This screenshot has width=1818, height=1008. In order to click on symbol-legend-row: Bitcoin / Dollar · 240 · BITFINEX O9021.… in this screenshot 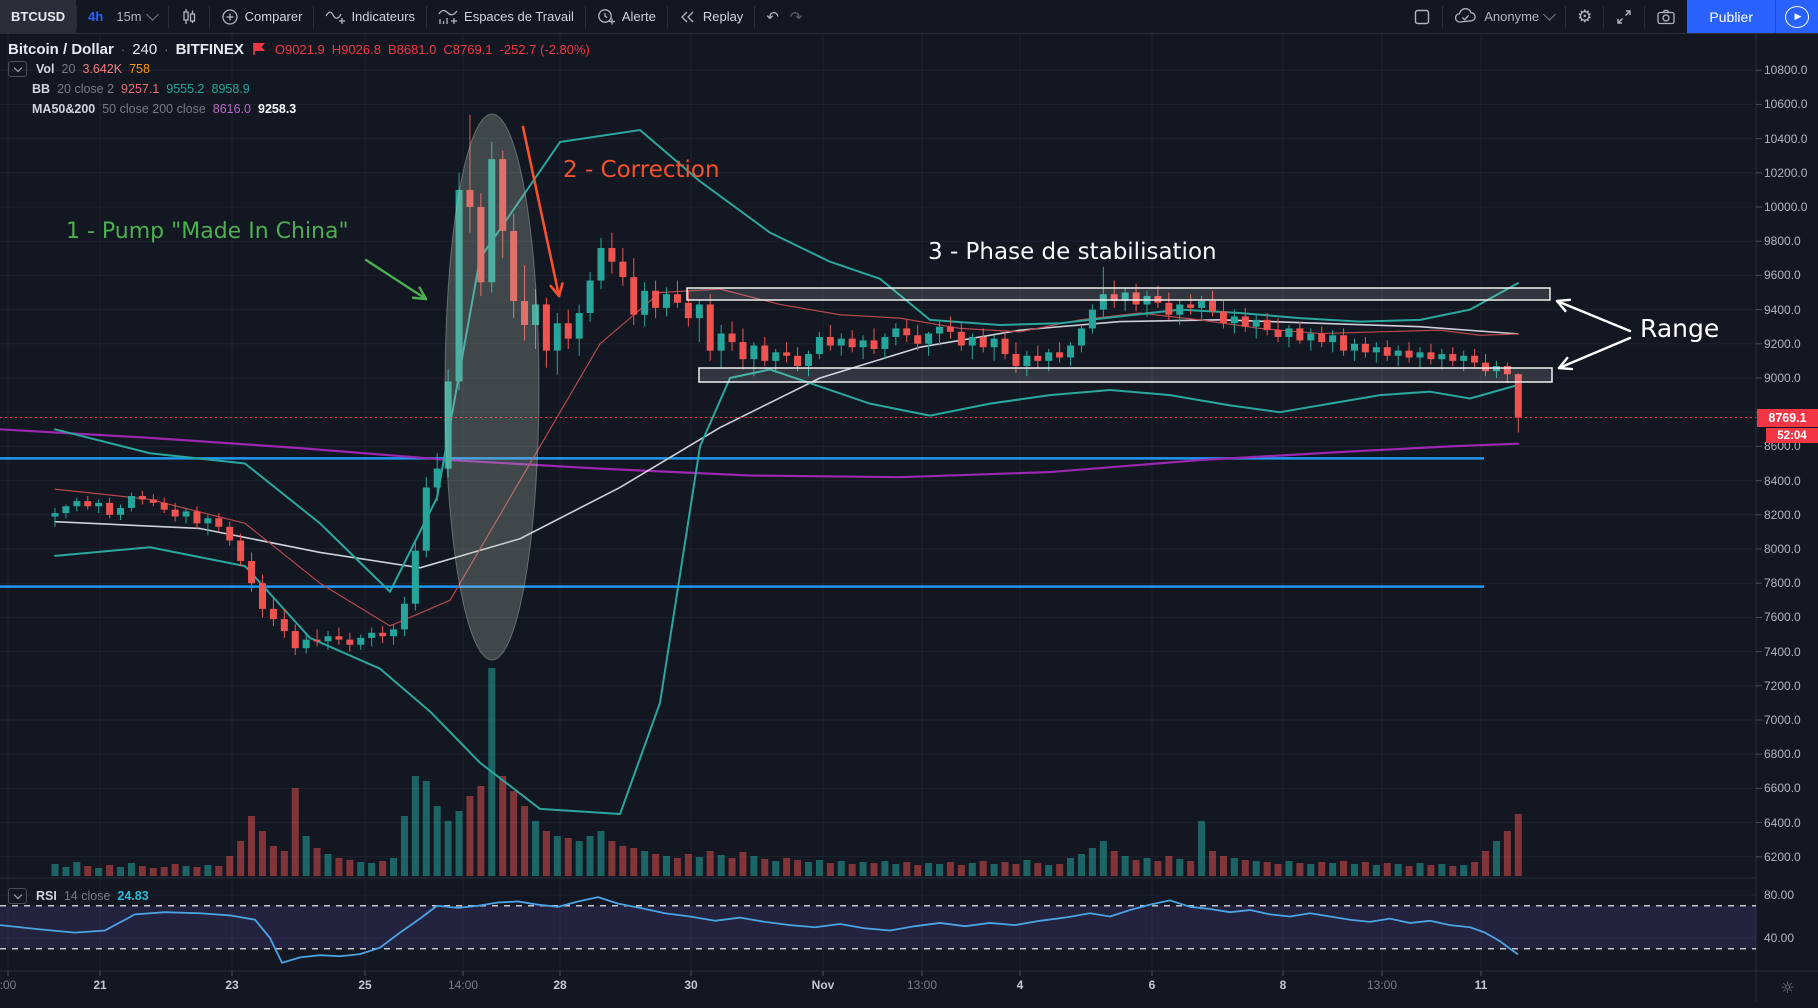, I will do `click(299, 49)`.